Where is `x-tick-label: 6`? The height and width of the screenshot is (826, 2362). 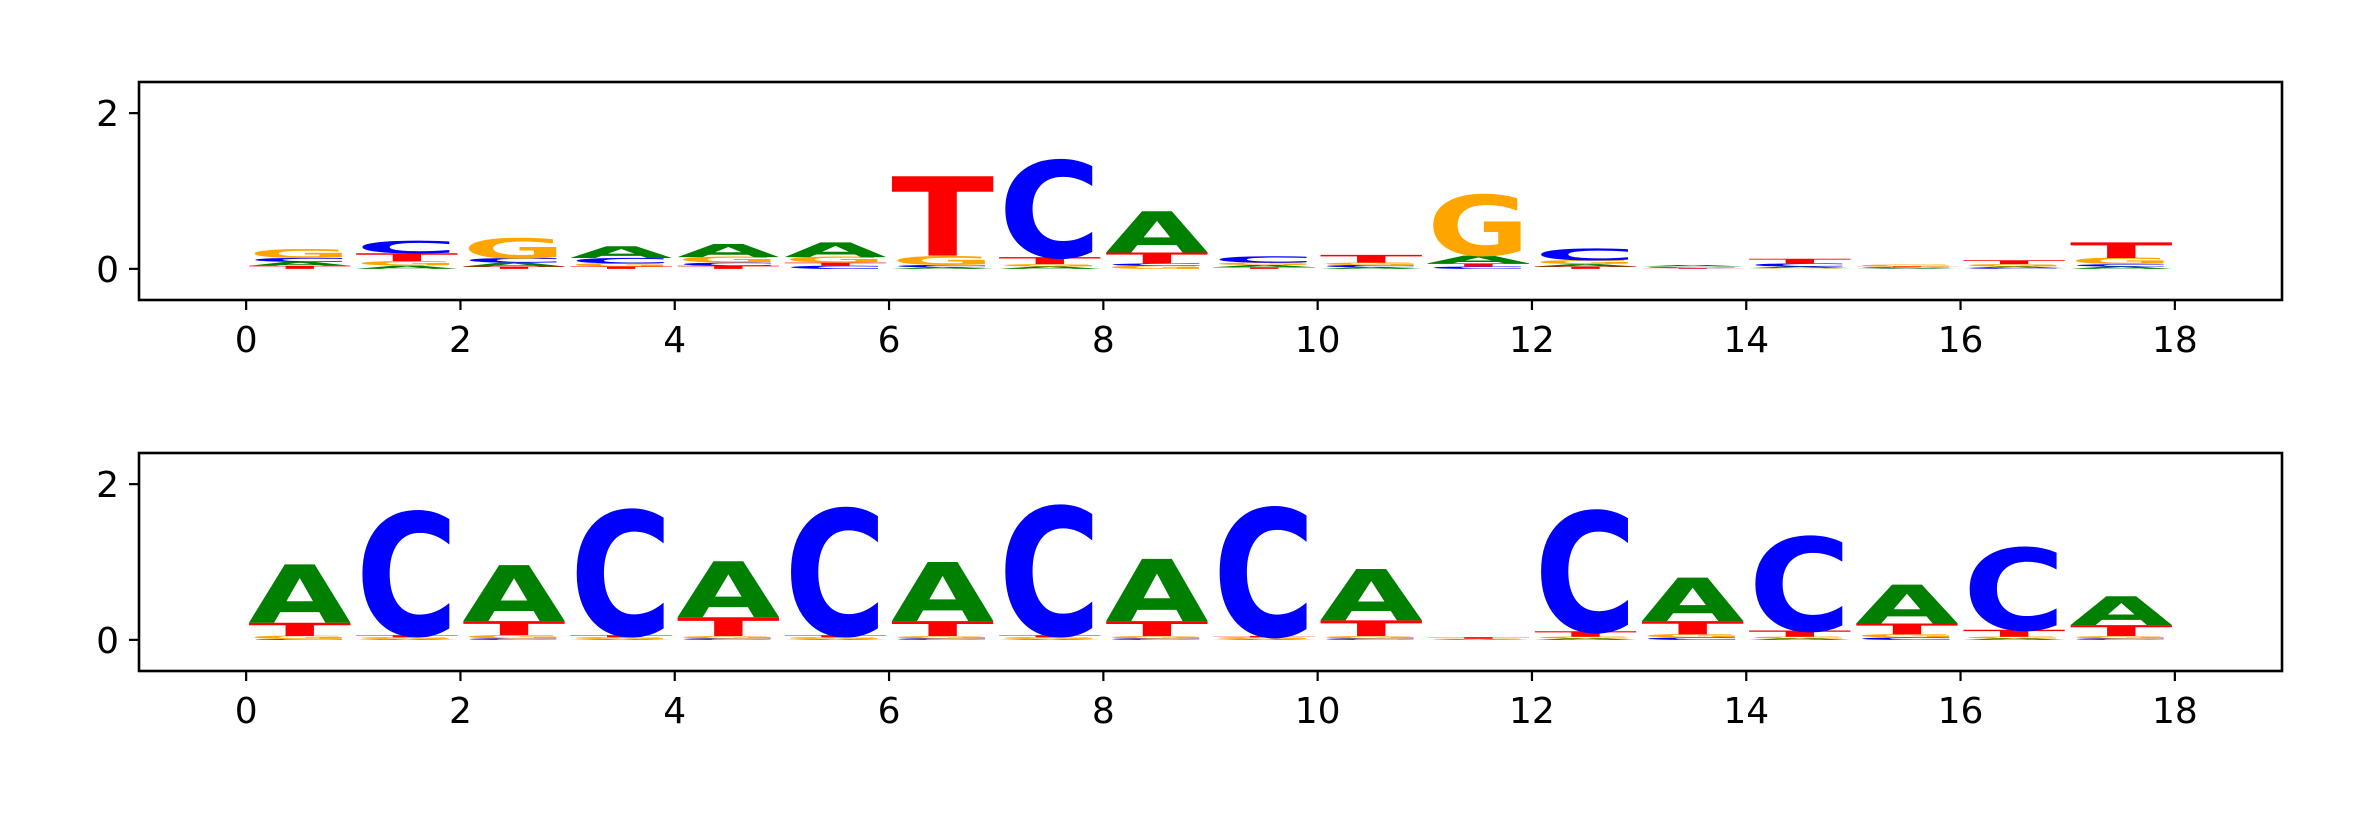 x-tick-label: 6 is located at coordinates (889, 711).